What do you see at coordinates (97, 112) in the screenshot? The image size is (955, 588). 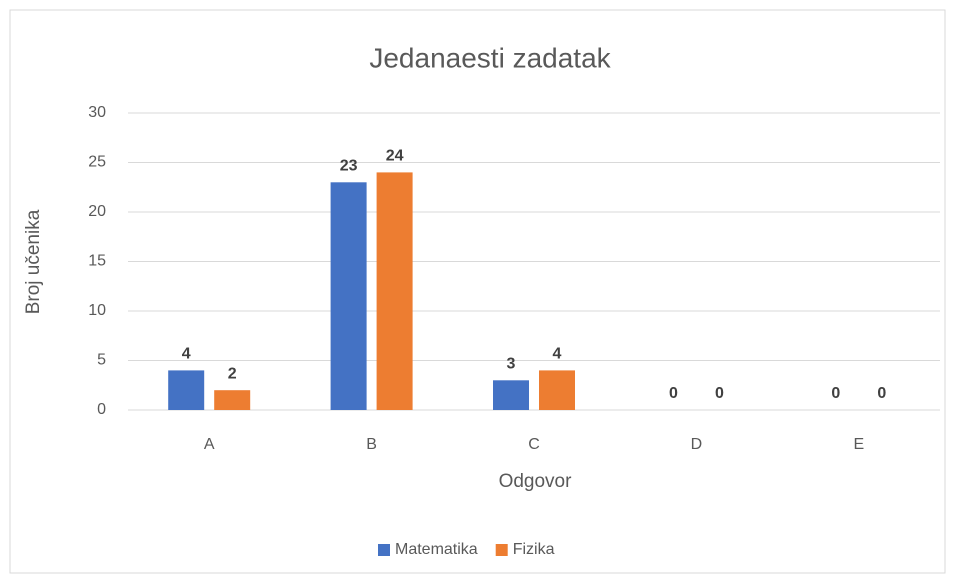 I see `y-tick-label: 30` at bounding box center [97, 112].